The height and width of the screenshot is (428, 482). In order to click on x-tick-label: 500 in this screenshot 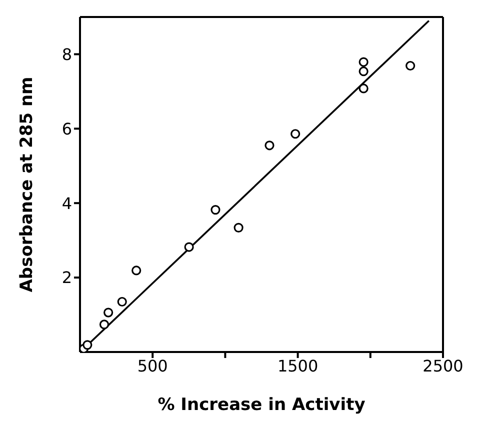, I will do `click(152, 366)`.